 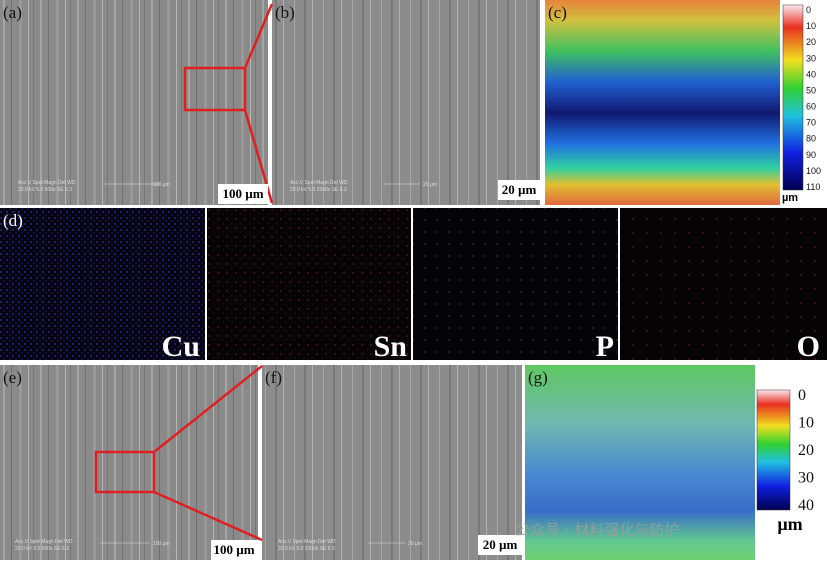 I want to click on panel-label: (e), so click(x=12, y=377).